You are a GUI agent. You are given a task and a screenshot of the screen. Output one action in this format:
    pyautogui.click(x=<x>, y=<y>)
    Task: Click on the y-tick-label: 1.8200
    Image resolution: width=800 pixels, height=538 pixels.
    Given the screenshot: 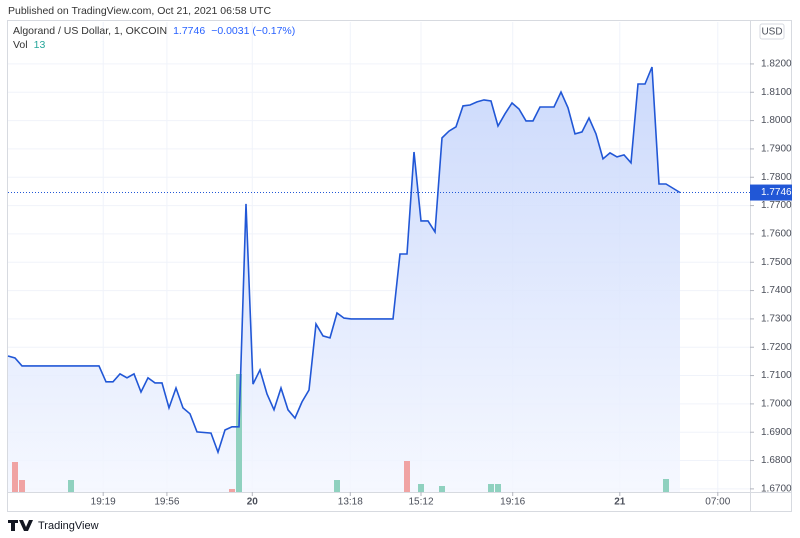 What is the action you would take?
    pyautogui.click(x=776, y=64)
    